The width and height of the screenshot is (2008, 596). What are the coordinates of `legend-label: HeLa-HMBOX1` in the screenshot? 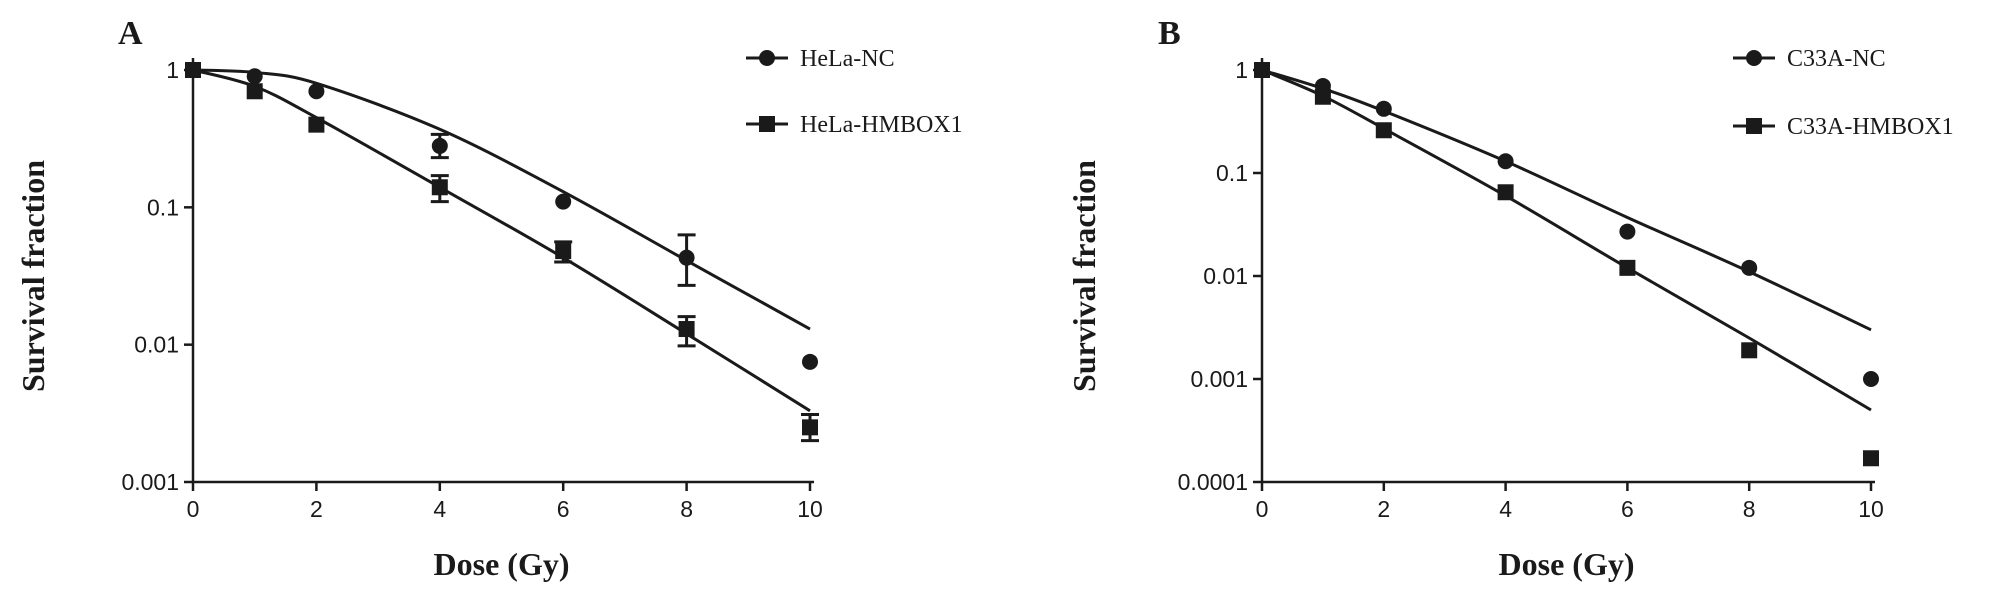 It's located at (881, 125).